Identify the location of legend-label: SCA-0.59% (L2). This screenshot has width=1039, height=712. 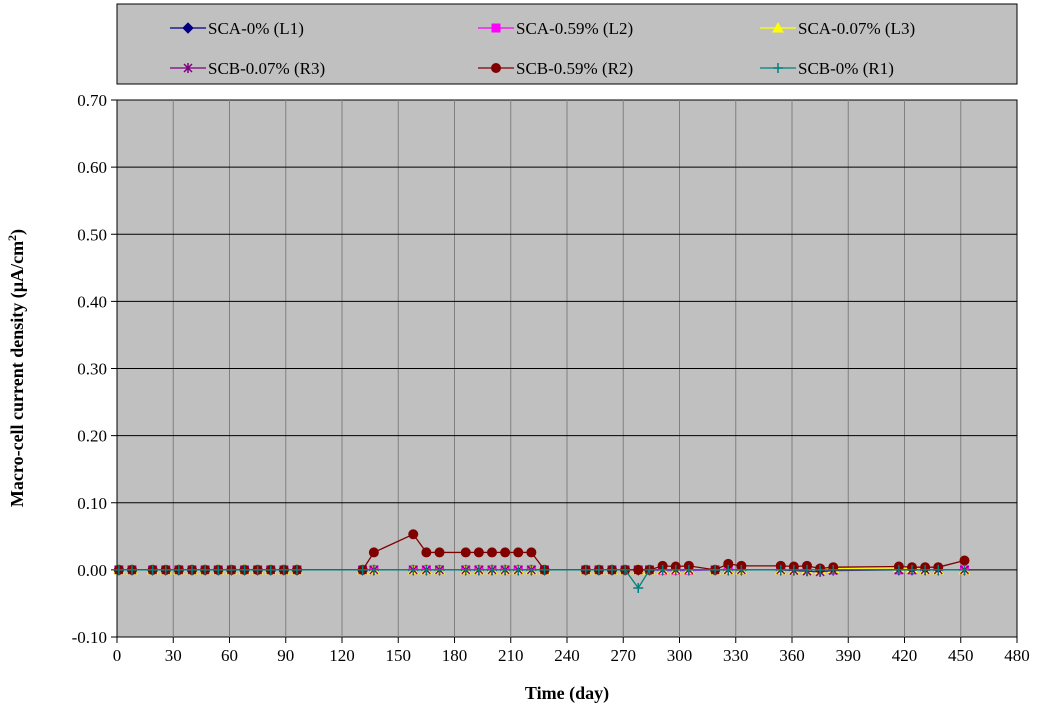
(574, 28).